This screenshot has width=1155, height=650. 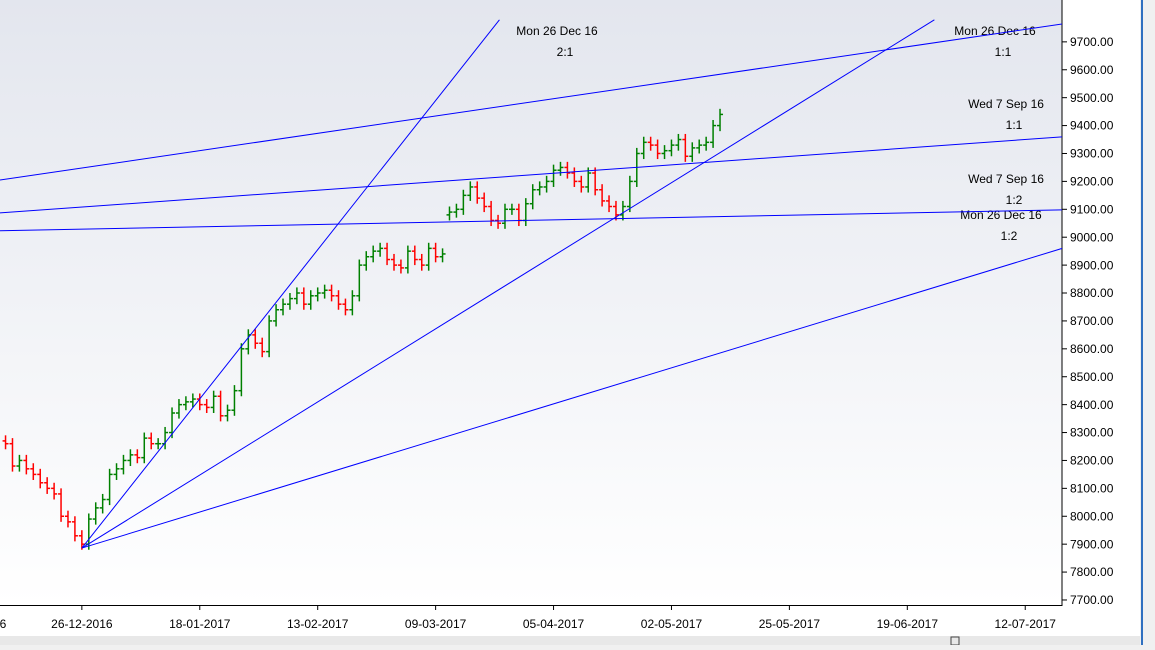 I want to click on y-tick-label: 8400.00, so click(x=1092, y=405).